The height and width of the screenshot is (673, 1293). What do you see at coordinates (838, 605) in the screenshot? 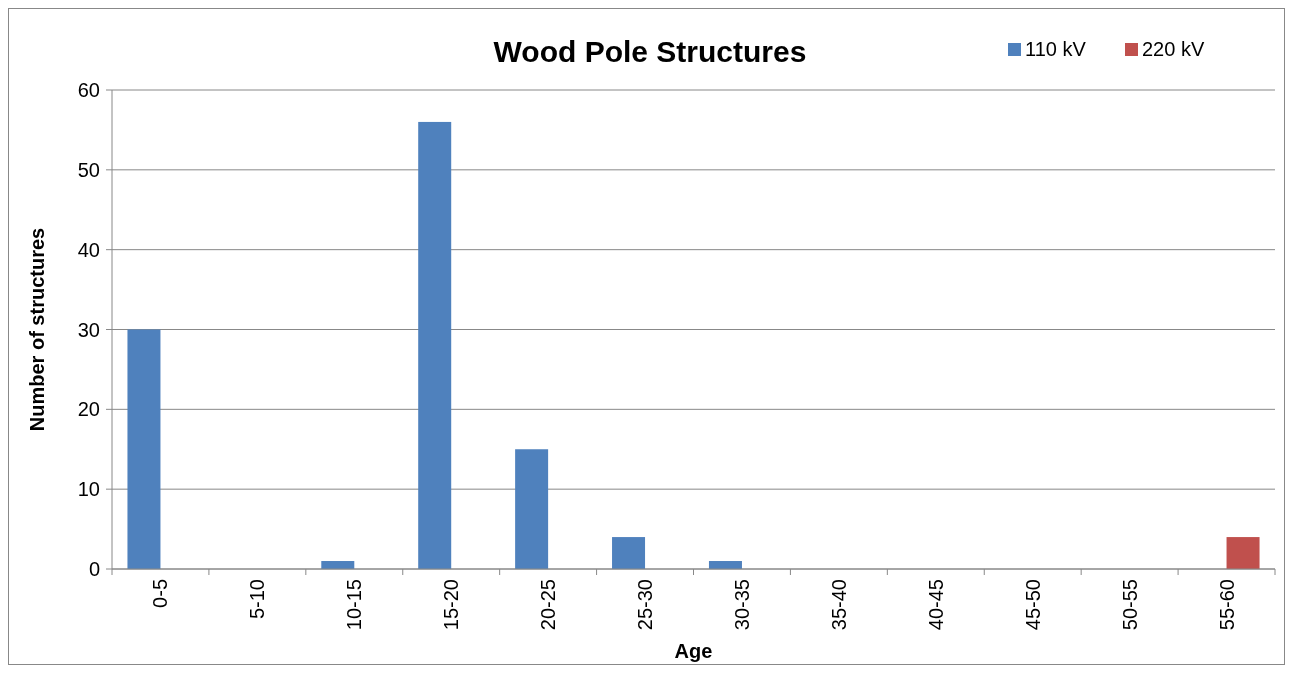
I see `x-tick-label: 35-40` at bounding box center [838, 605].